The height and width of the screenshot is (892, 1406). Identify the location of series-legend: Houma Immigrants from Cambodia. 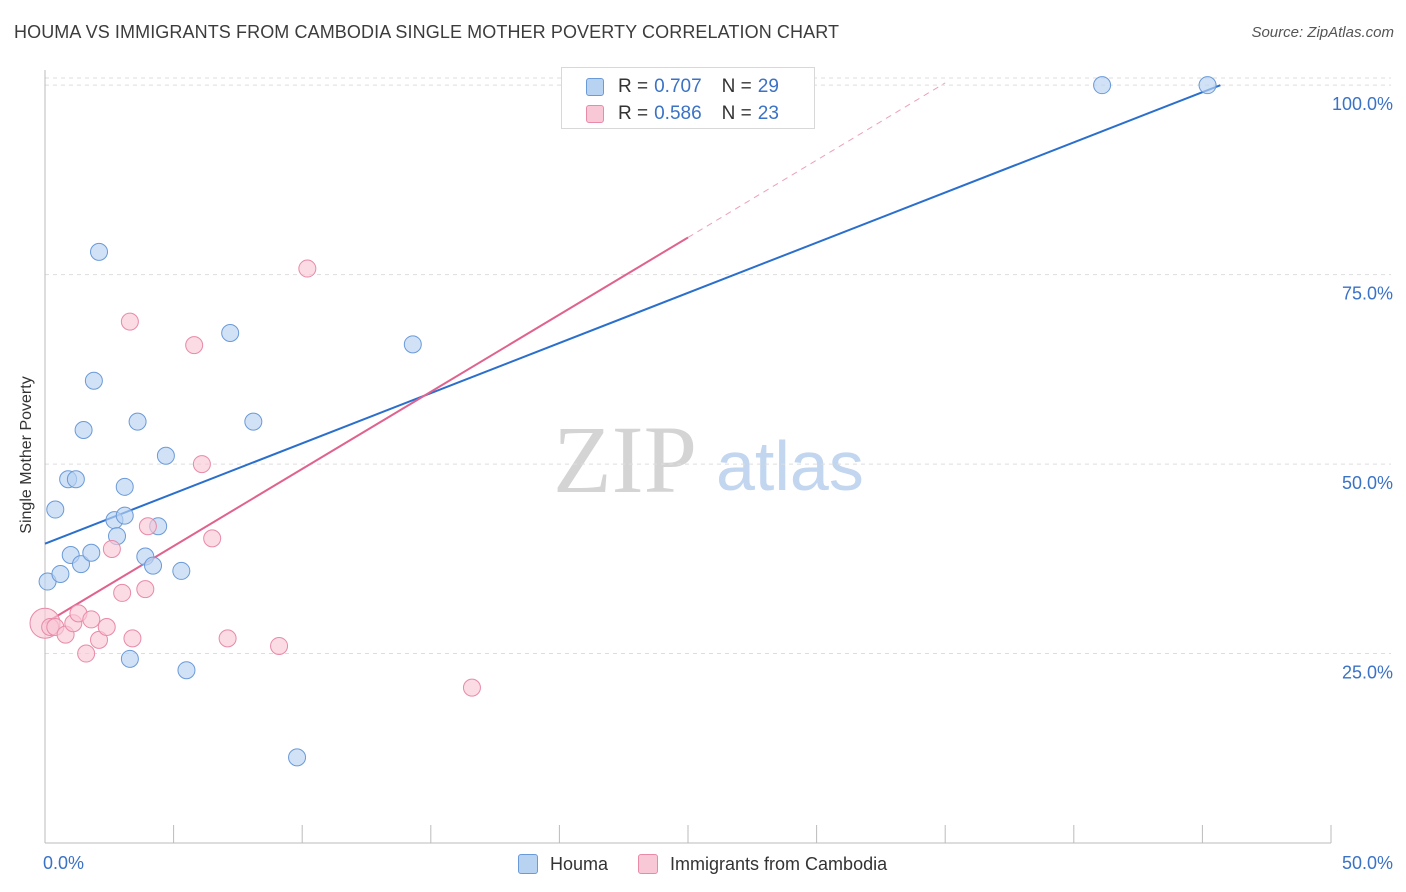
(717, 864).